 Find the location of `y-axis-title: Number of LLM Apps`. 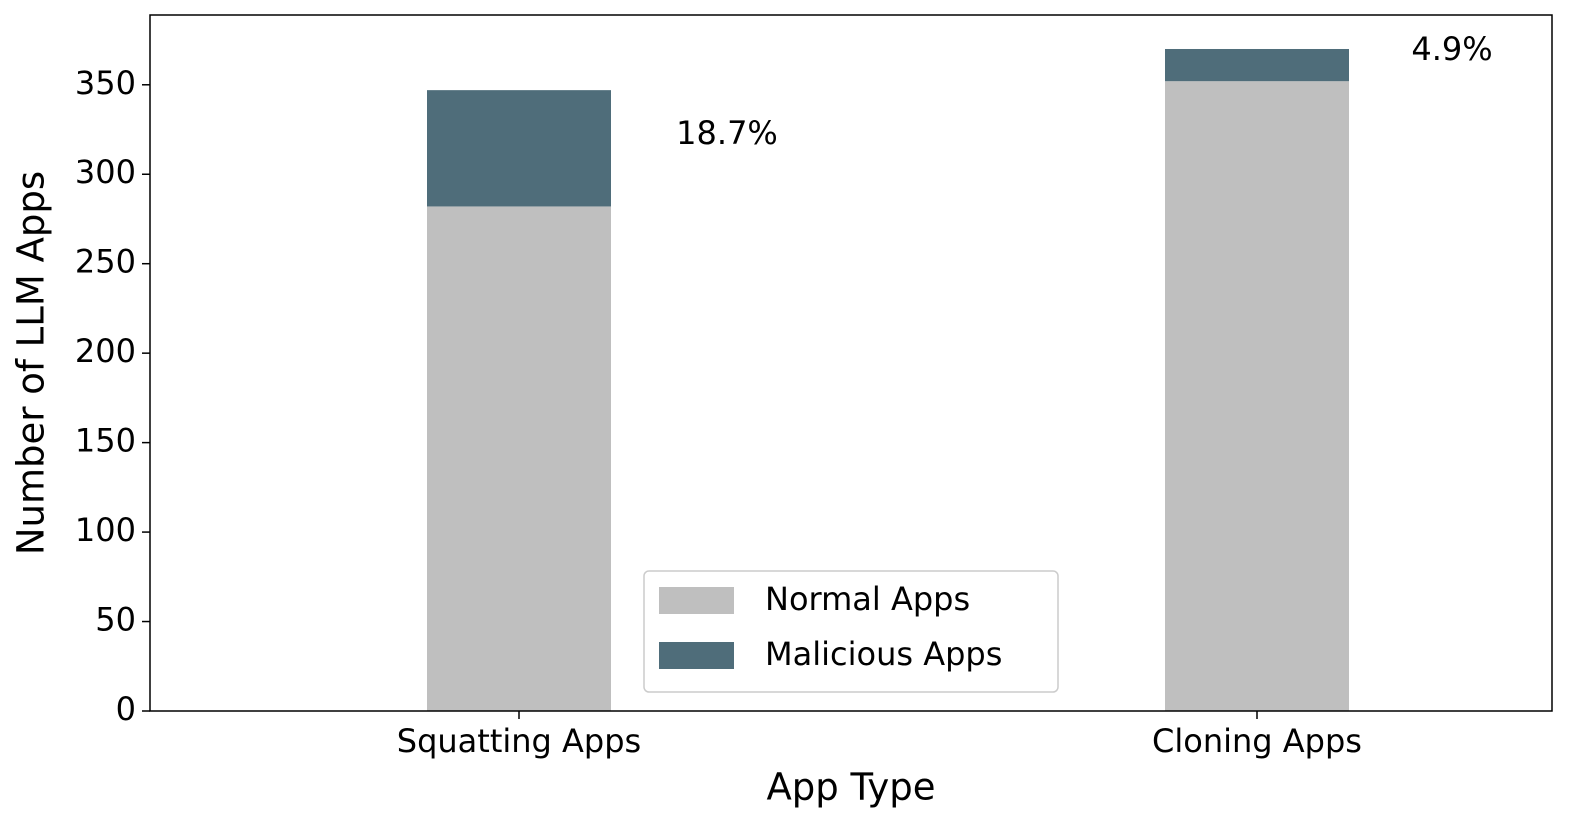

y-axis-title: Number of LLM Apps is located at coordinates (31, 363).